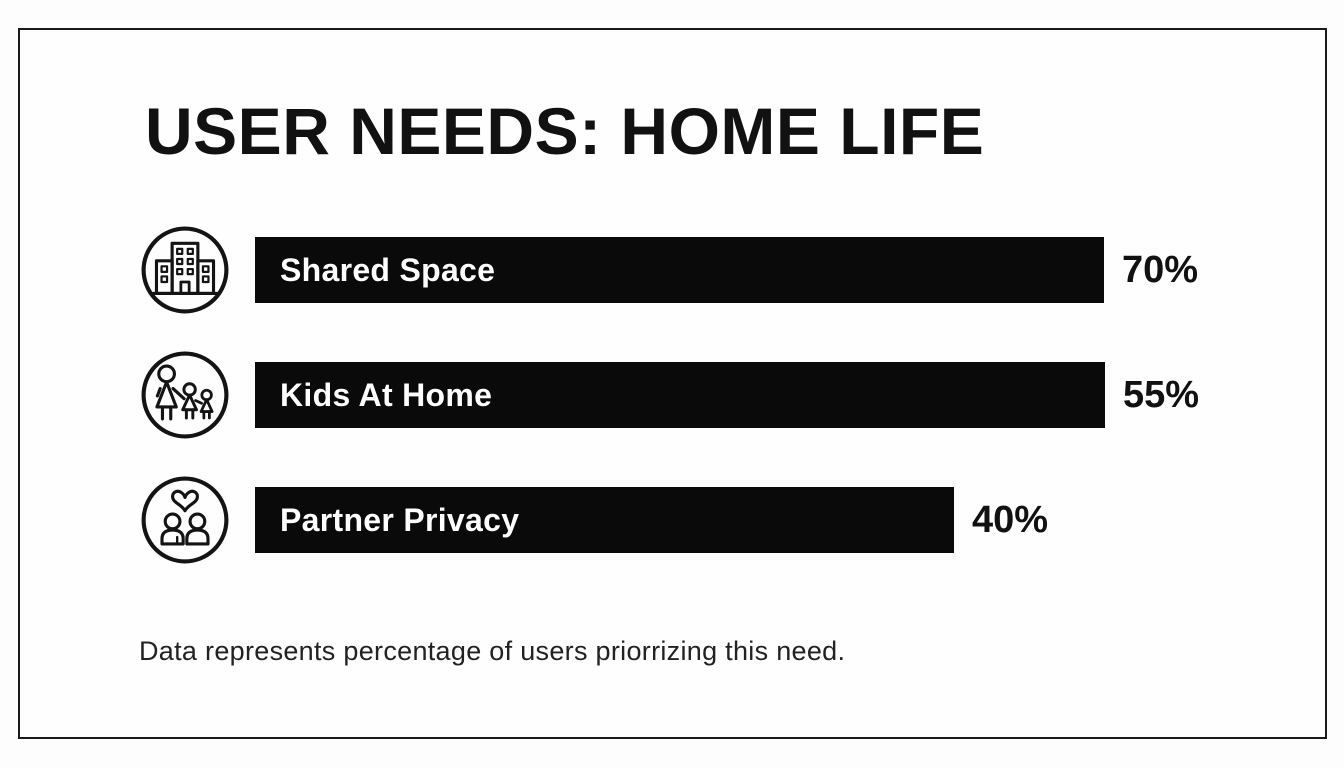  I want to click on bar-label: Shared Space, so click(388, 269).